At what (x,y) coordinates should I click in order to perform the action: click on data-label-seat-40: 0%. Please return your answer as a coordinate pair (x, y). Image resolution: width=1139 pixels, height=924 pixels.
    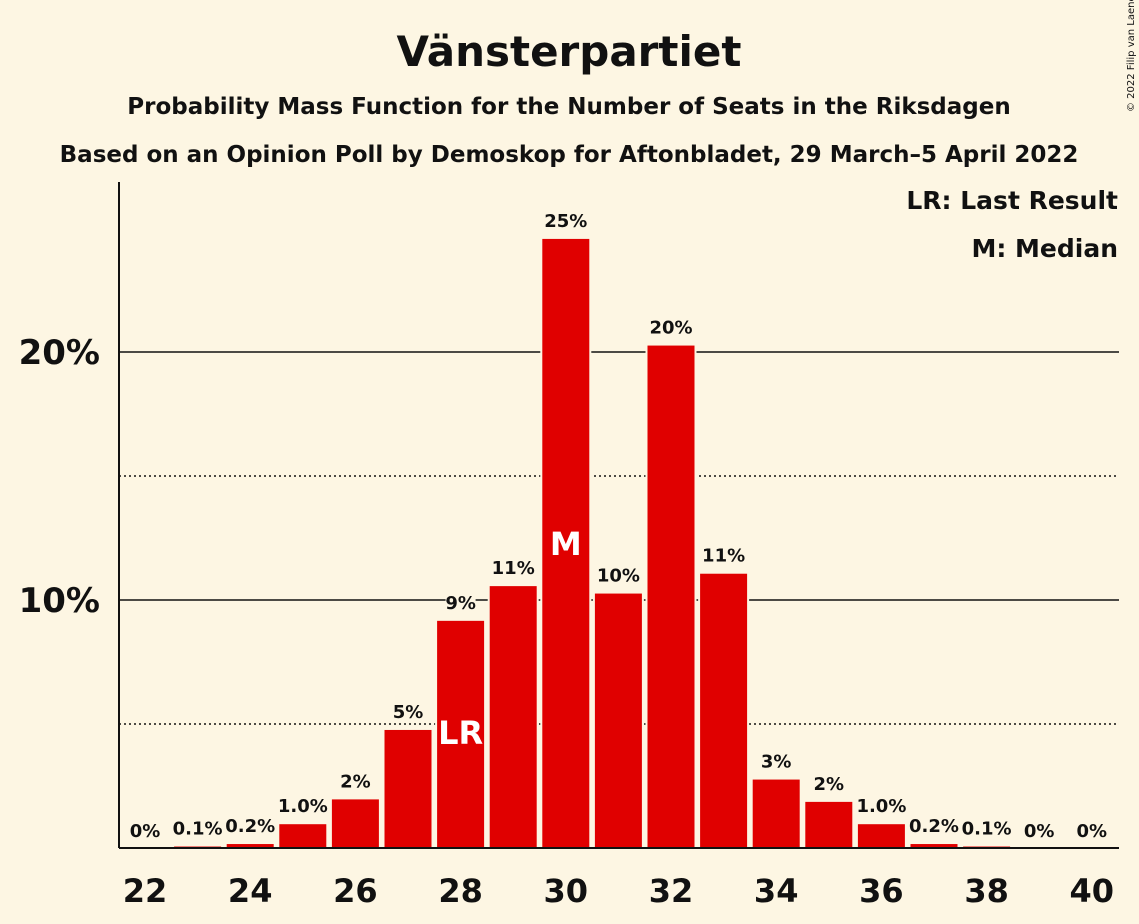
    Looking at the image, I should click on (1092, 831).